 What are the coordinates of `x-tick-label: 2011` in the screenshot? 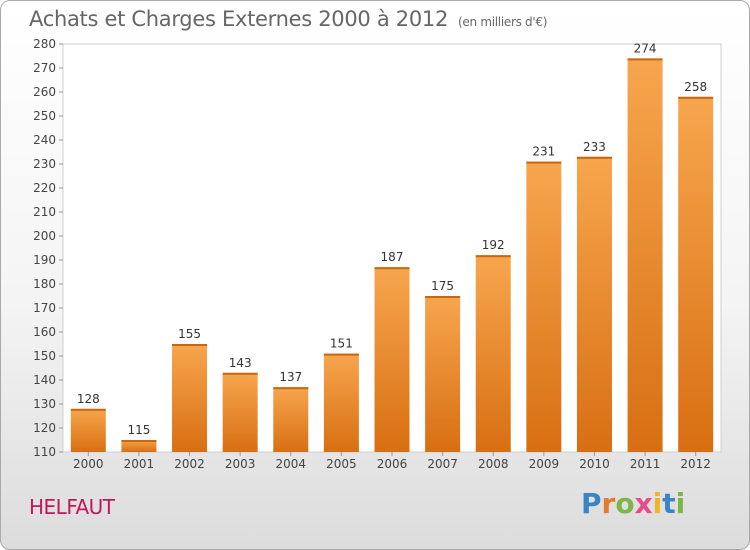 It's located at (645, 464).